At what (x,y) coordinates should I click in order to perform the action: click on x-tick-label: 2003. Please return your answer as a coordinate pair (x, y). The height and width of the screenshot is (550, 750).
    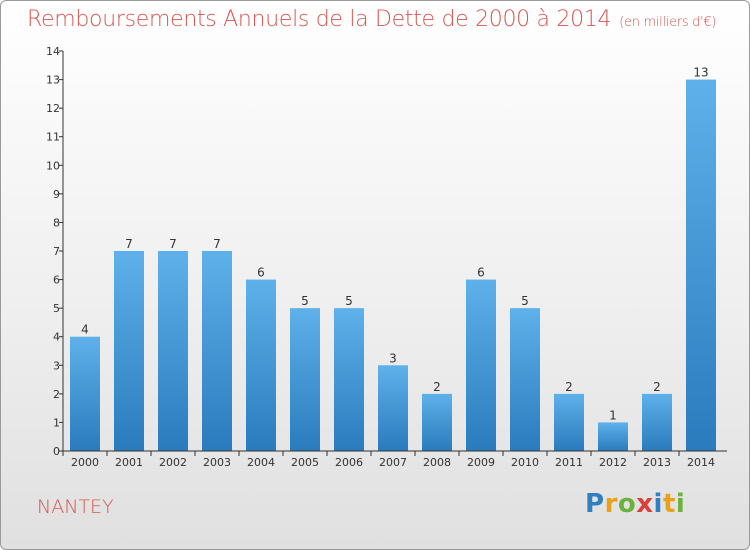
    Looking at the image, I should click on (217, 462).